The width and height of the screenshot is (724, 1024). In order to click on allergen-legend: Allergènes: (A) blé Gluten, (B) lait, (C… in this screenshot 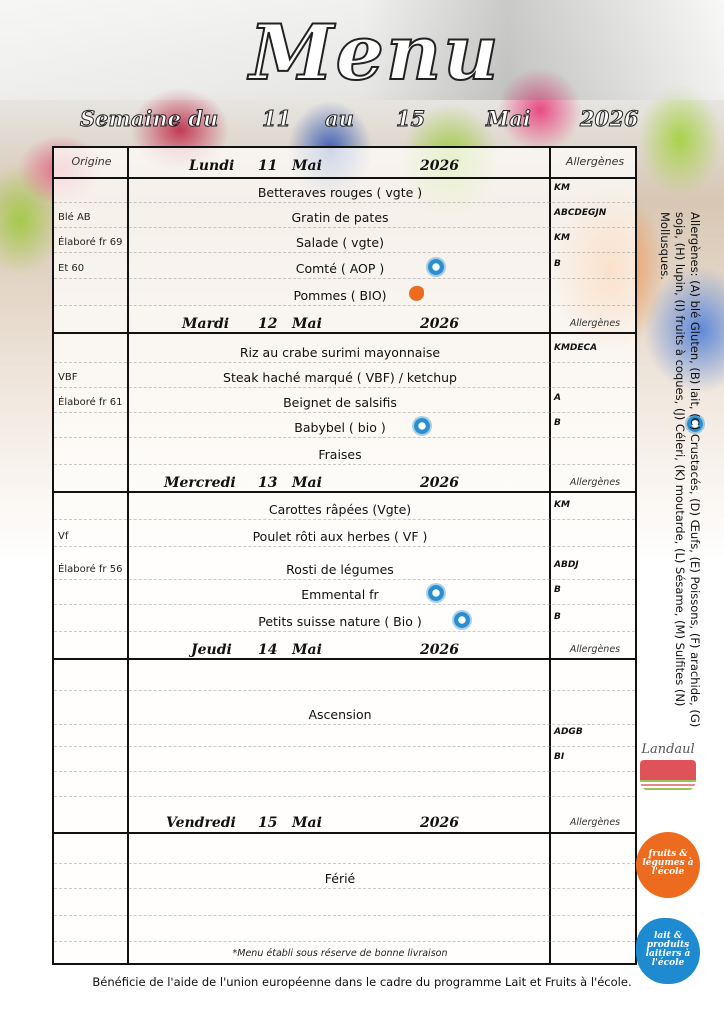, I will do `click(680, 470)`.